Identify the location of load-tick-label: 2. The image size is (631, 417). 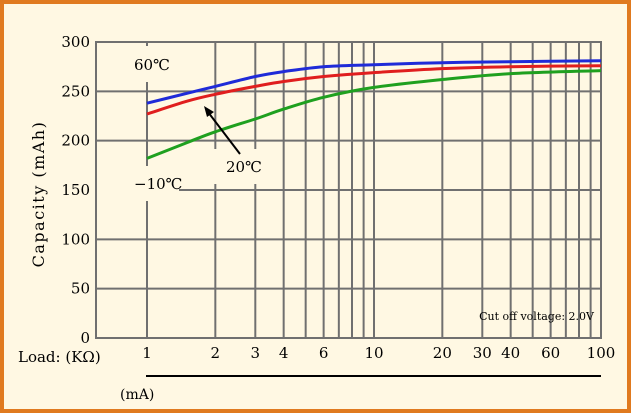
(216, 353).